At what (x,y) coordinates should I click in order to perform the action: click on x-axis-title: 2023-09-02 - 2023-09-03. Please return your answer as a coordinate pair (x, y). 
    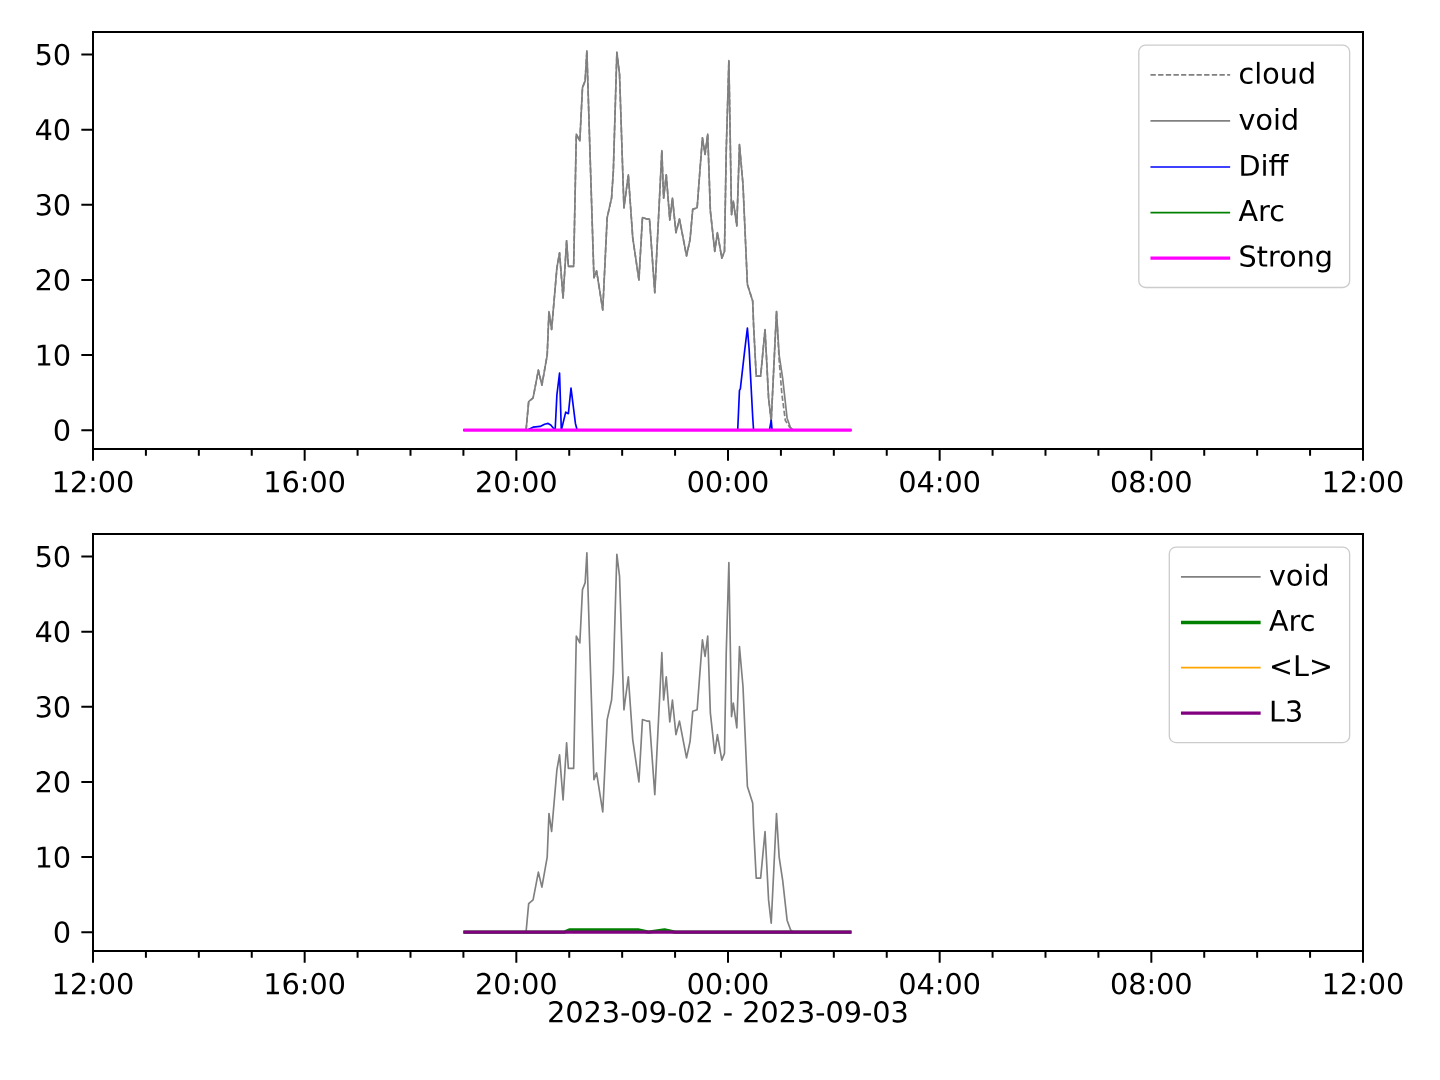
    Looking at the image, I should click on (728, 1012).